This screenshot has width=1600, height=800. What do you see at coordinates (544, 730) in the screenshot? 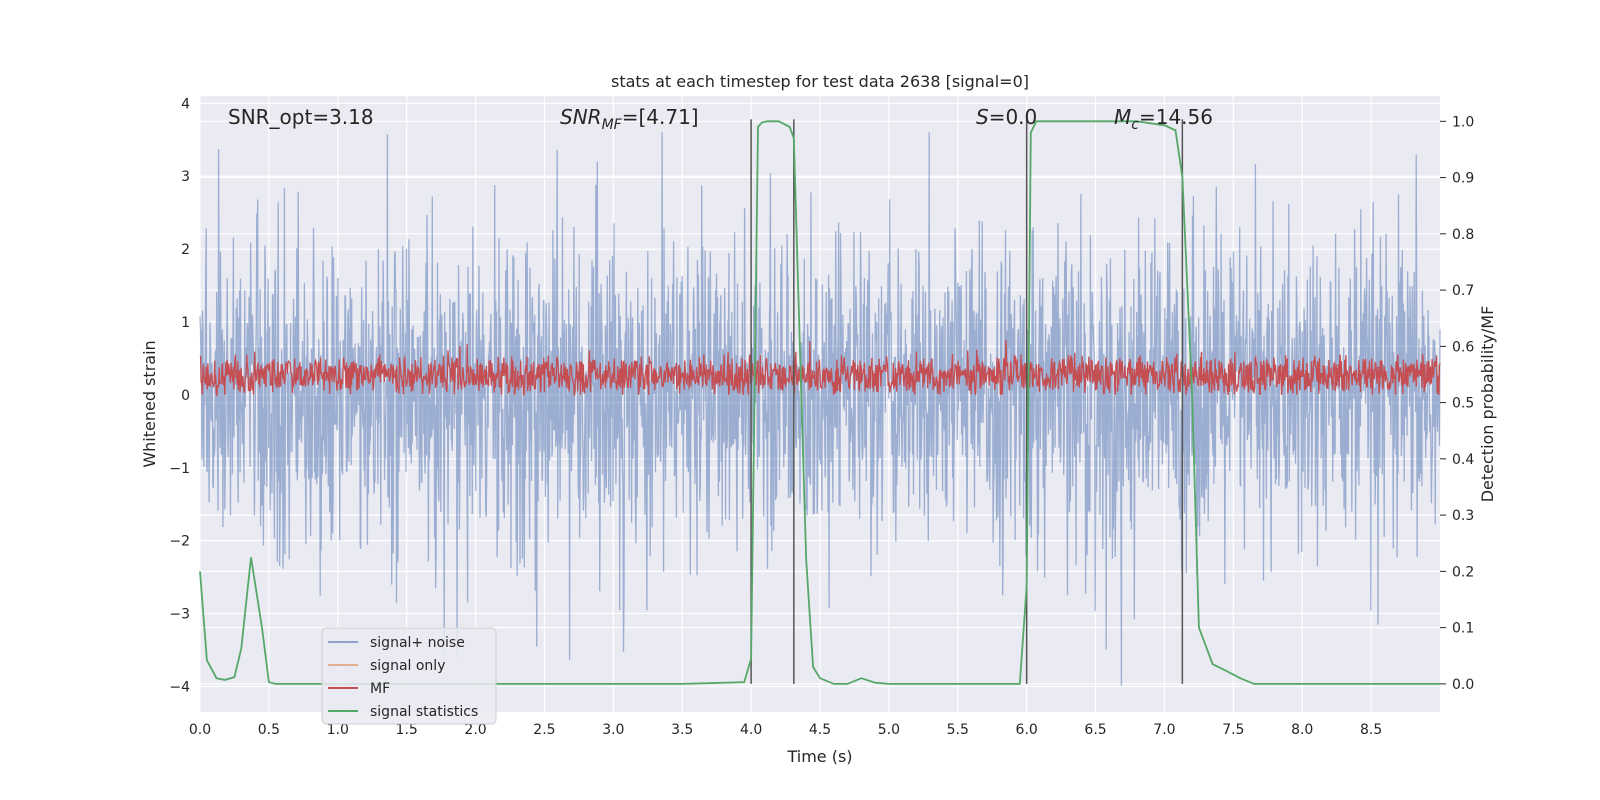
I see `x-tick-label: 2.5` at bounding box center [544, 730].